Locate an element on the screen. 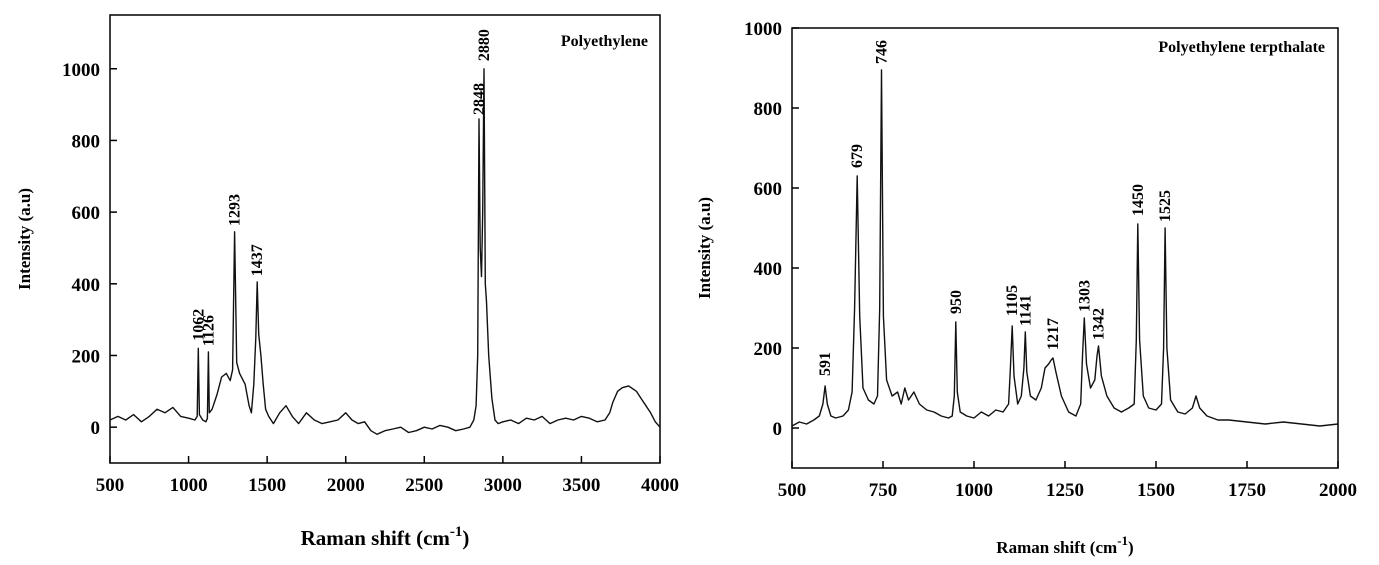  peak-label: 746 is located at coordinates (882, 52).